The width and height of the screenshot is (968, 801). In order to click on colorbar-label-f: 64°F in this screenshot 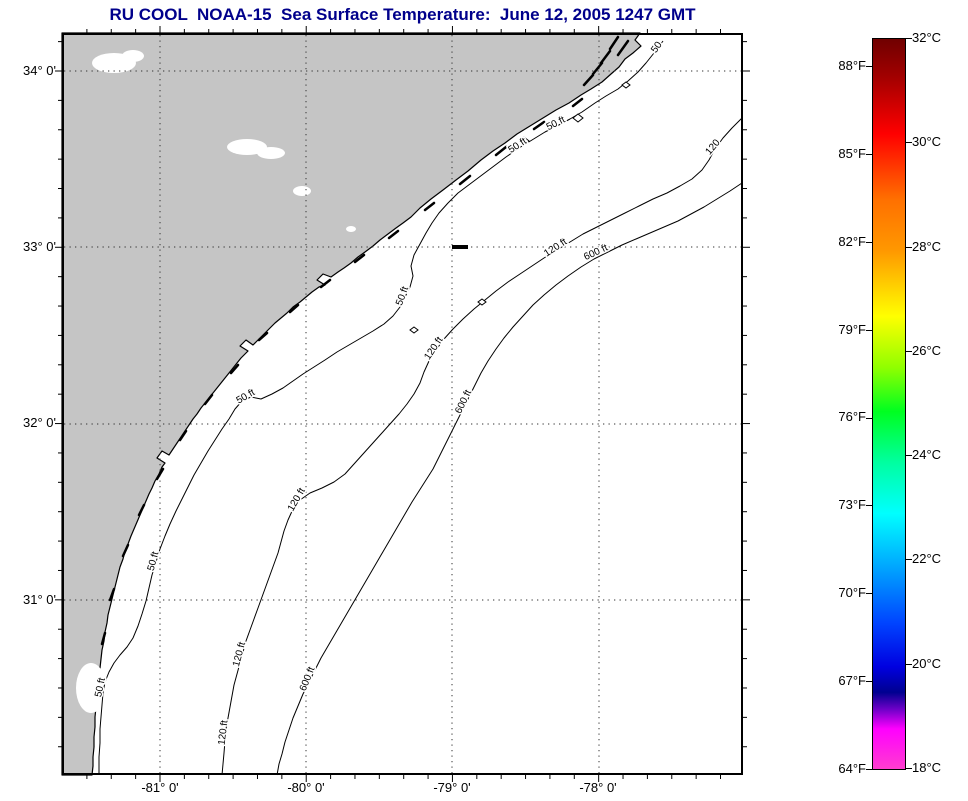, I will do `click(852, 768)`.